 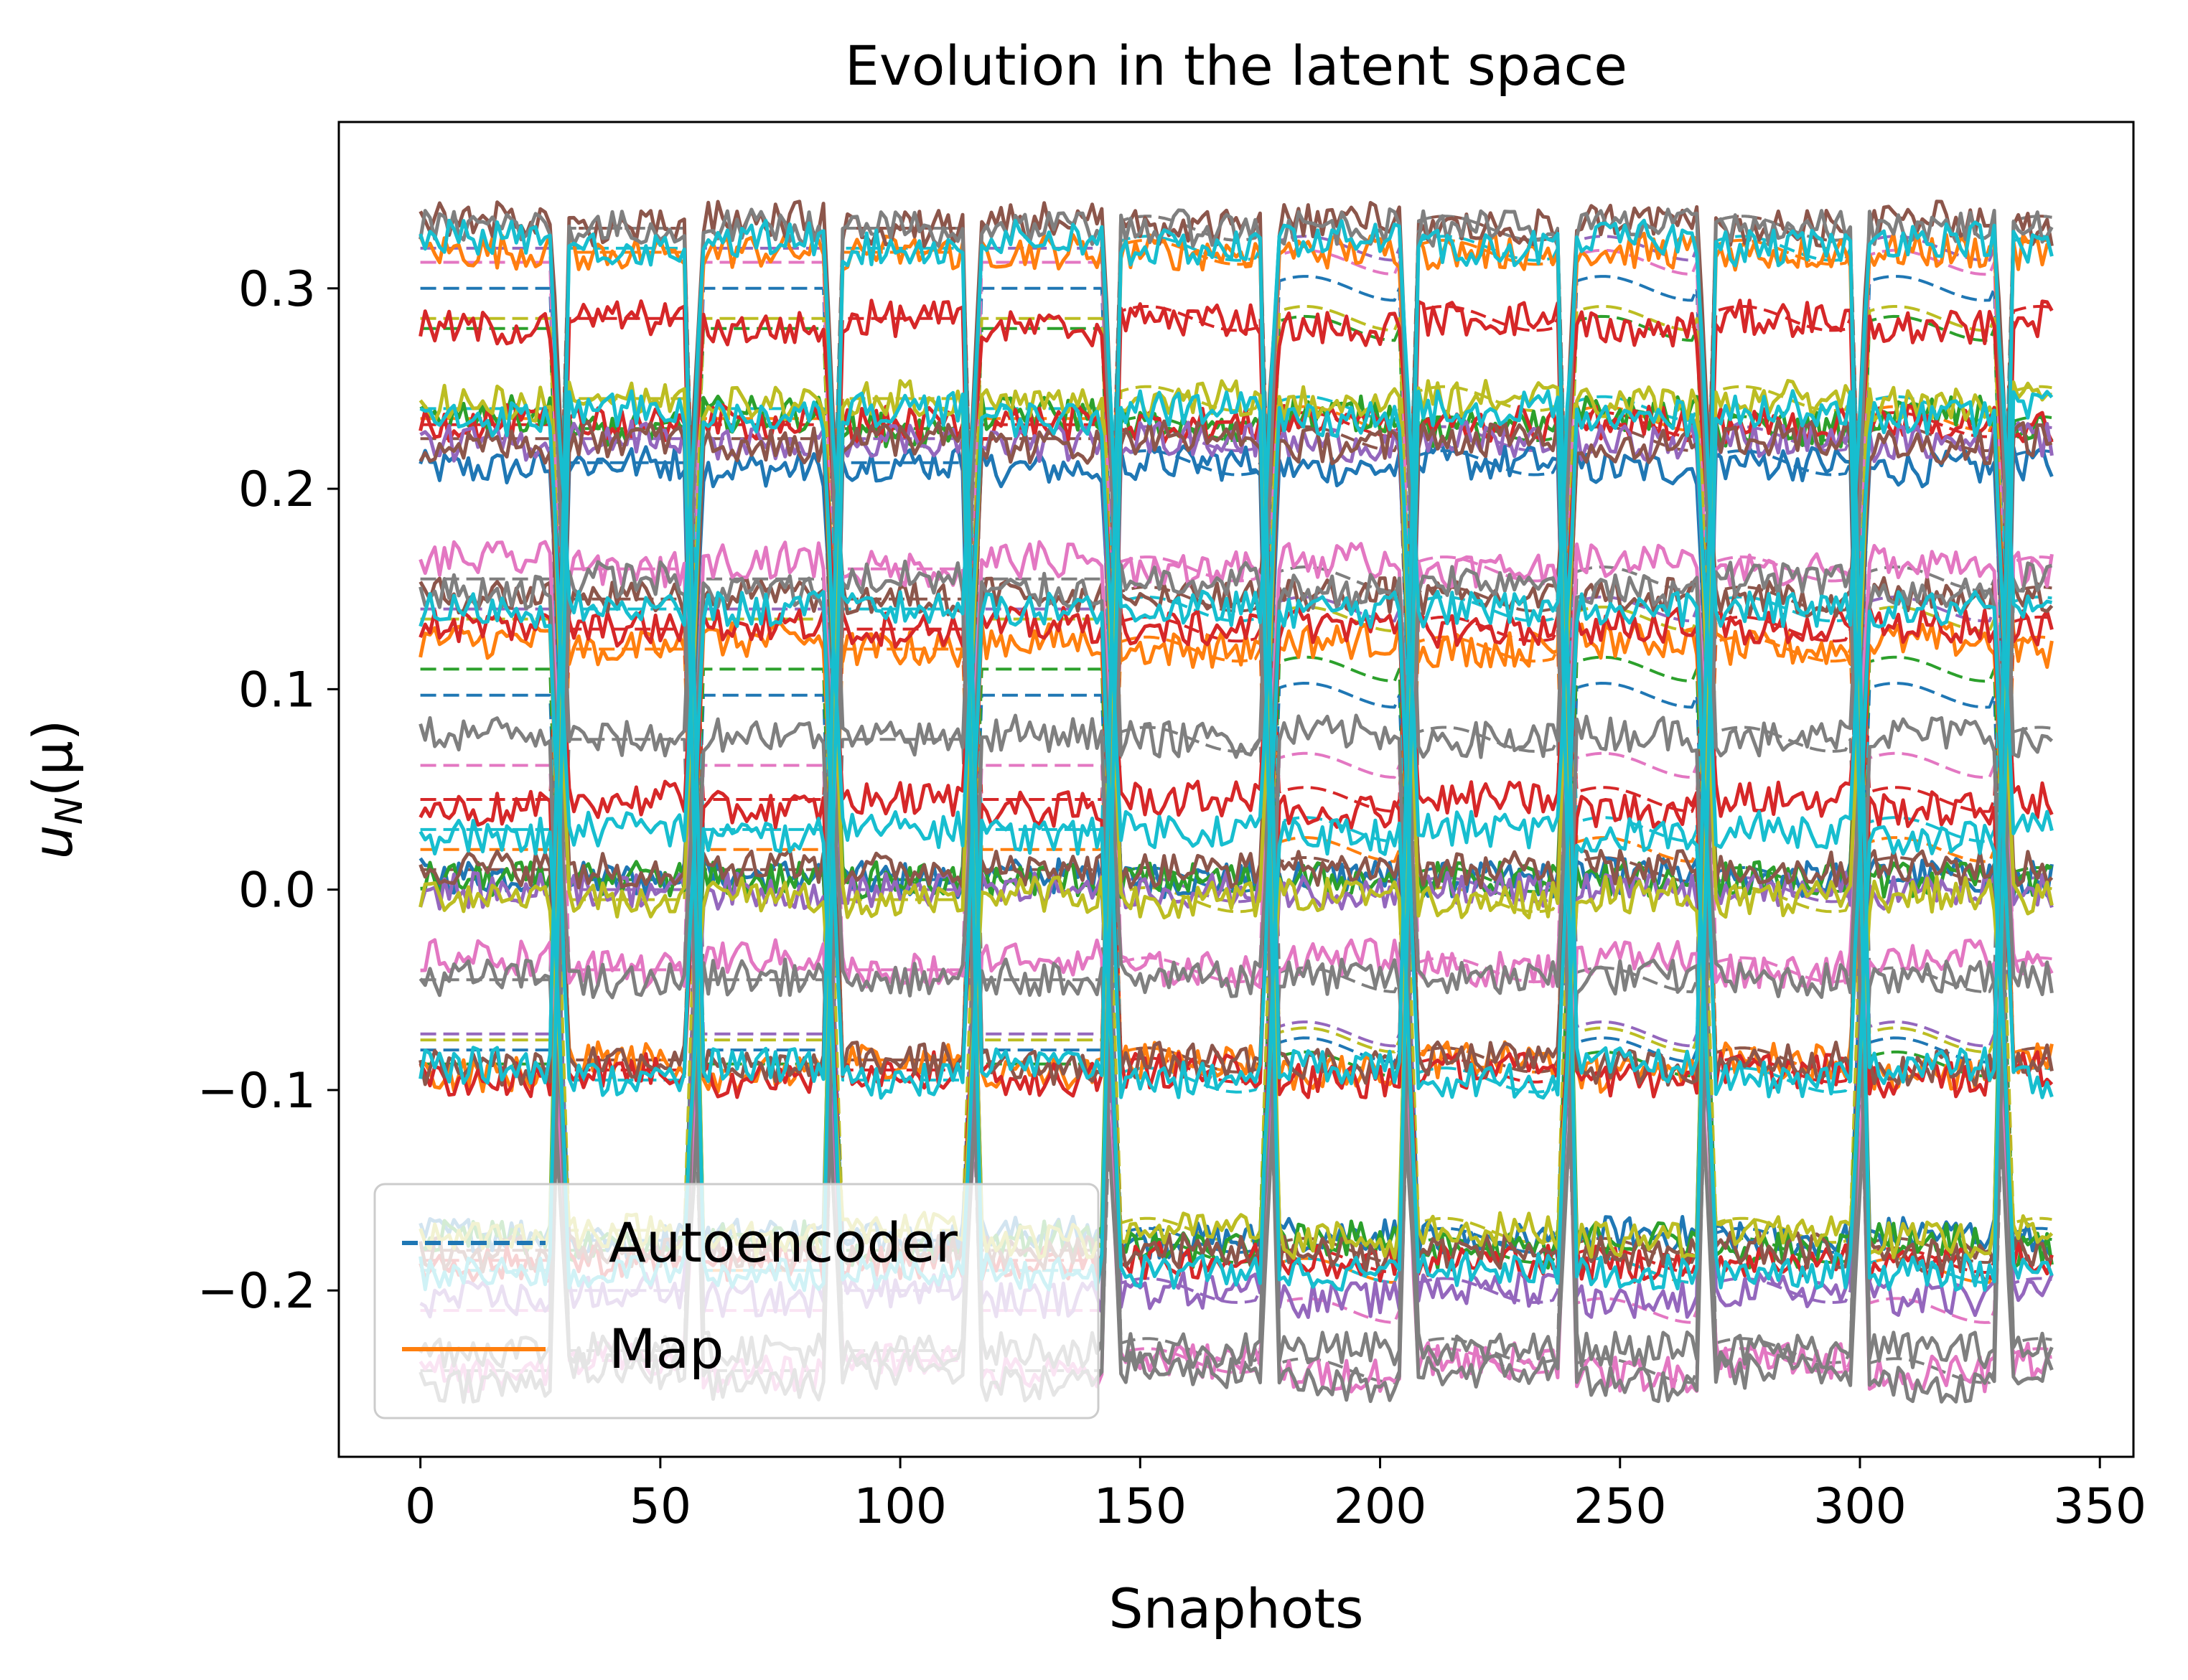 I want to click on x-tick-label: 300, so click(x=1860, y=1506).